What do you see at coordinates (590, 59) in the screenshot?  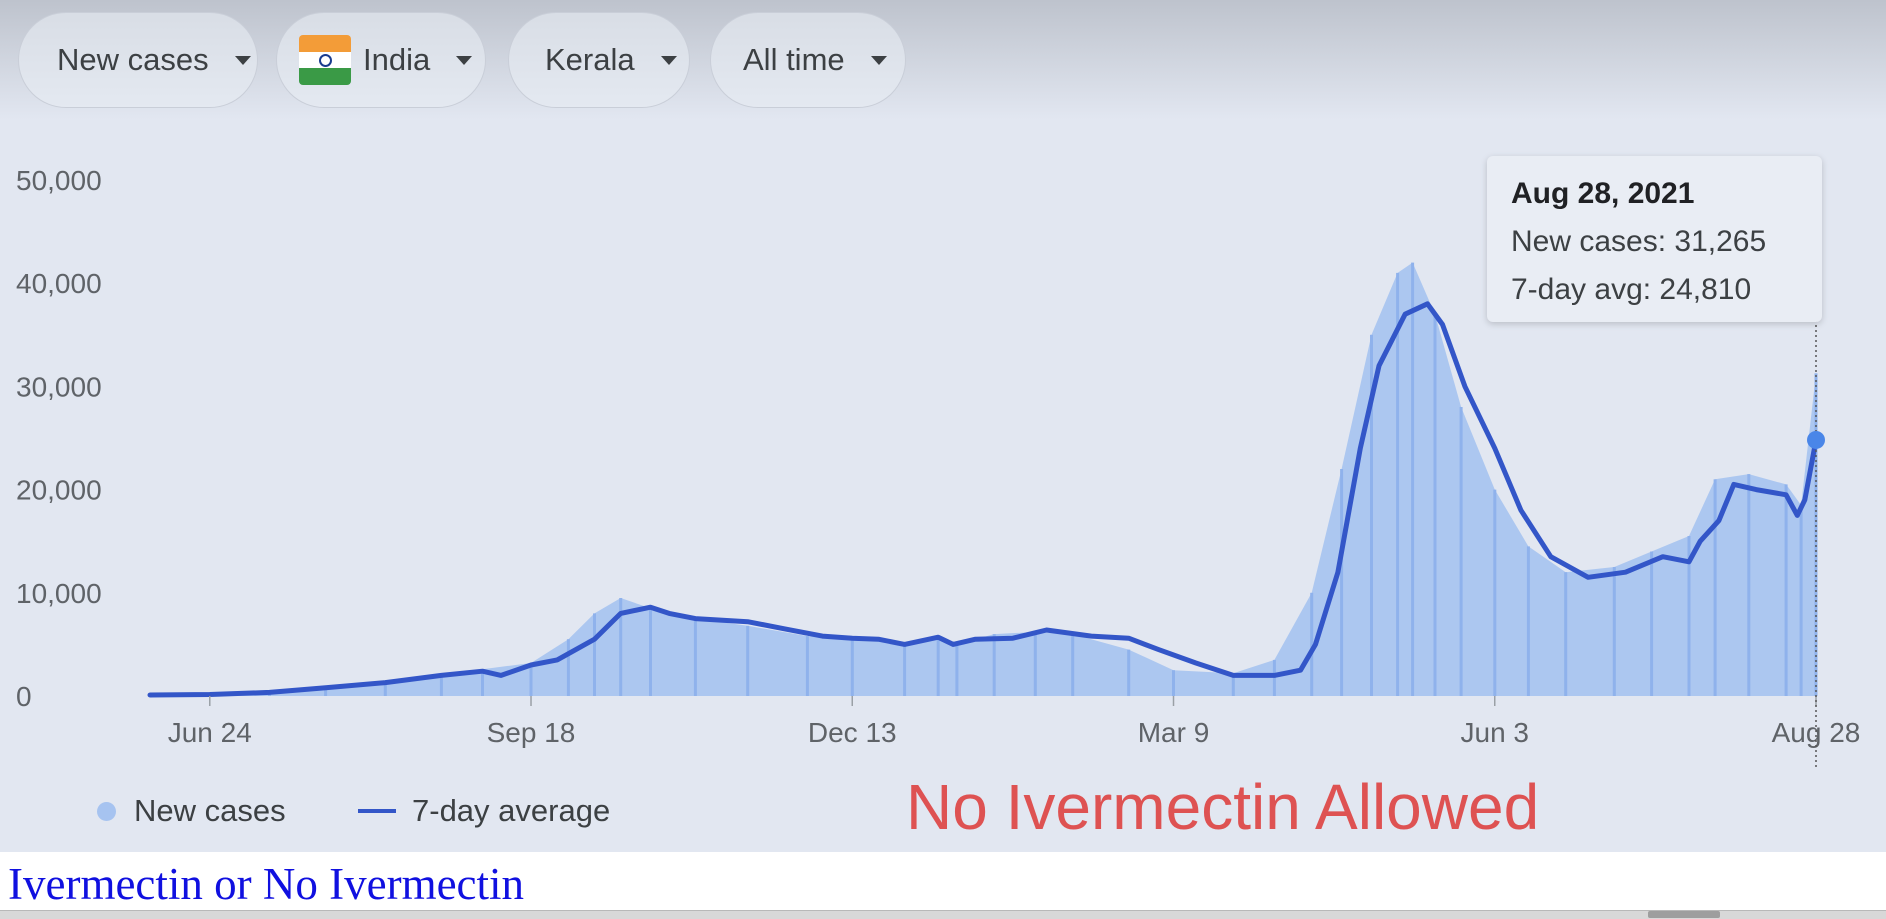 I see `region-dropdown-label: Kerala` at bounding box center [590, 59].